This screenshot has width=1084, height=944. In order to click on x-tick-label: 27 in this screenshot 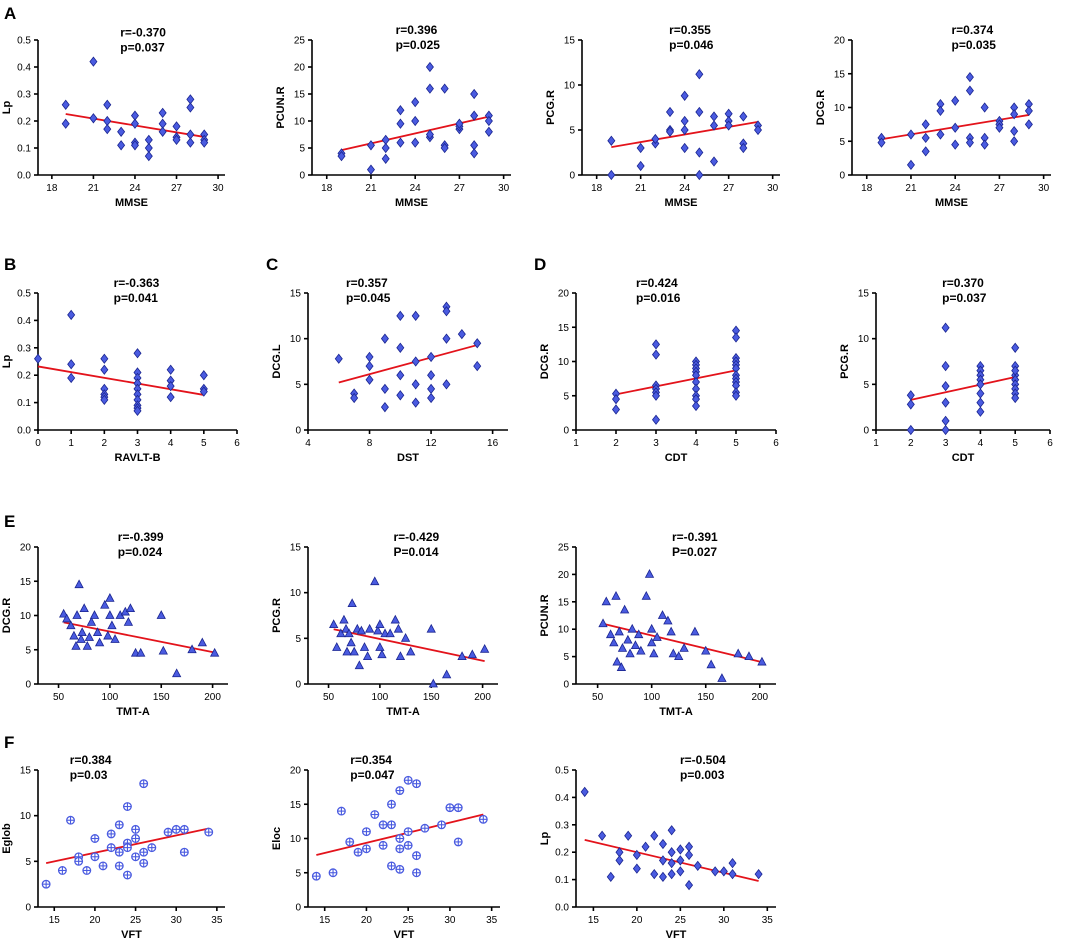, I will do `click(1000, 188)`.